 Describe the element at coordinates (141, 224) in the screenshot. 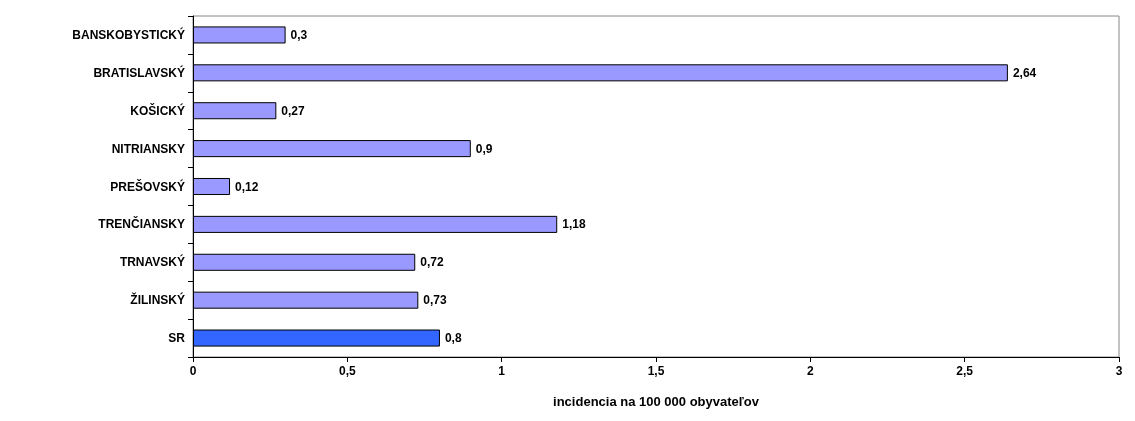

I see `y-tick-label: TRENČIANSKY` at that location.